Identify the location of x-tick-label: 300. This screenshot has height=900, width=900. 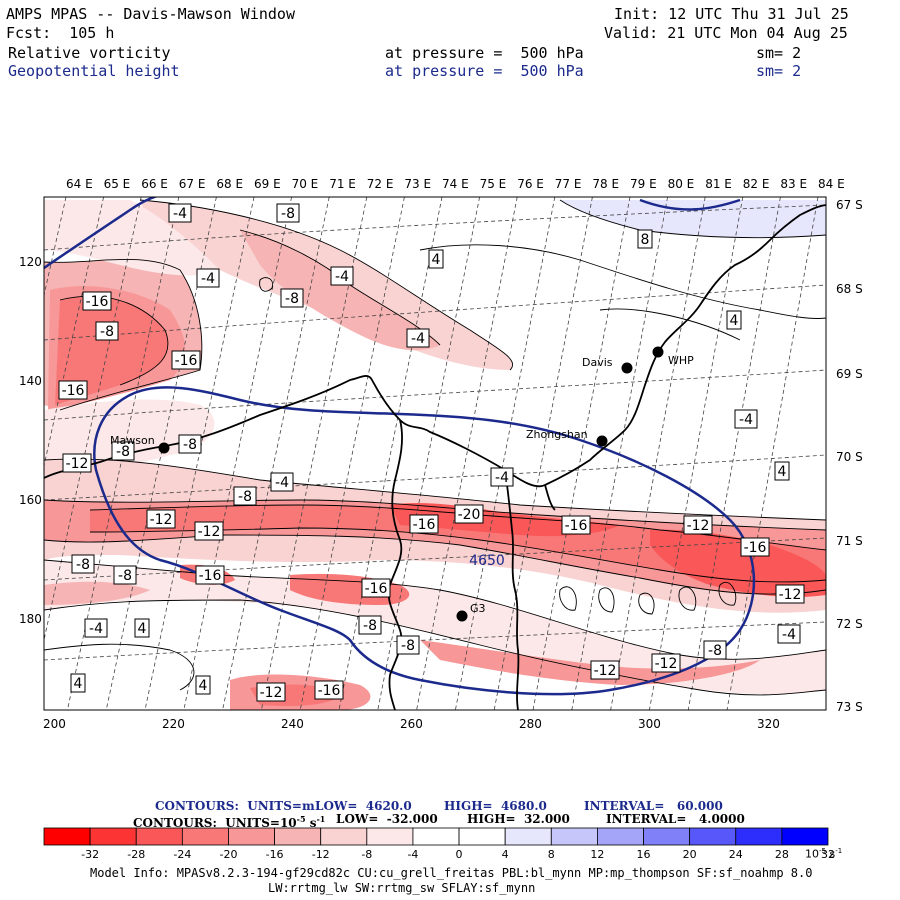
(649, 724).